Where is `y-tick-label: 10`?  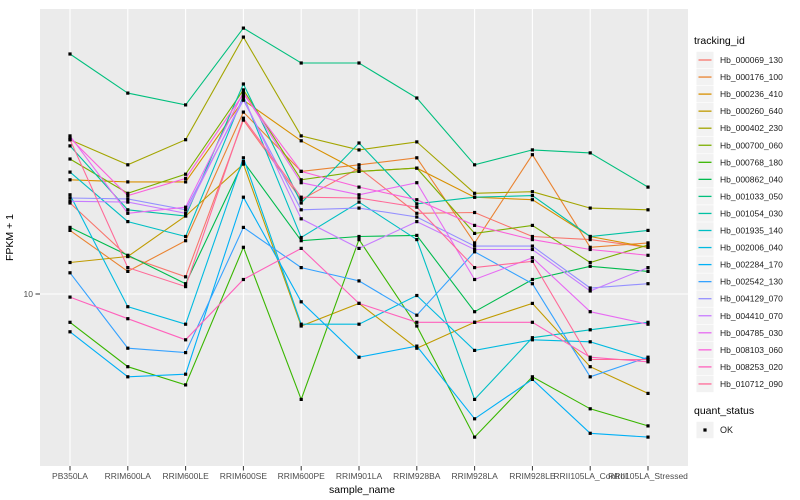 y-tick-label: 10 is located at coordinates (29, 294).